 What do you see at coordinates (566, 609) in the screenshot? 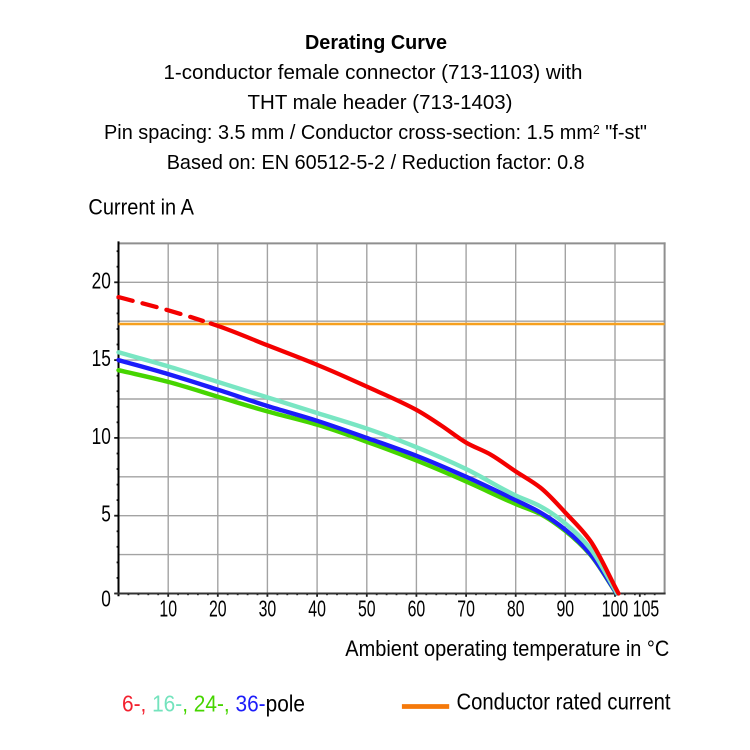
I see `svg-text: 90` at bounding box center [566, 609].